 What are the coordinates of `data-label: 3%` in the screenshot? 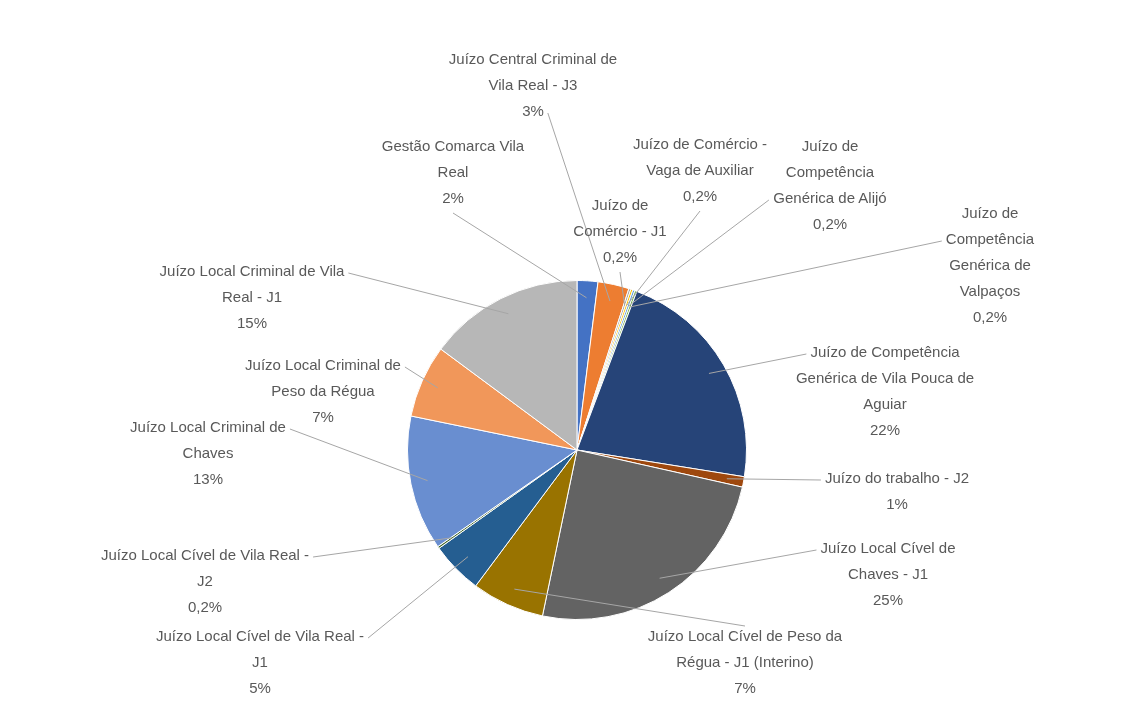 It's located at (533, 110).